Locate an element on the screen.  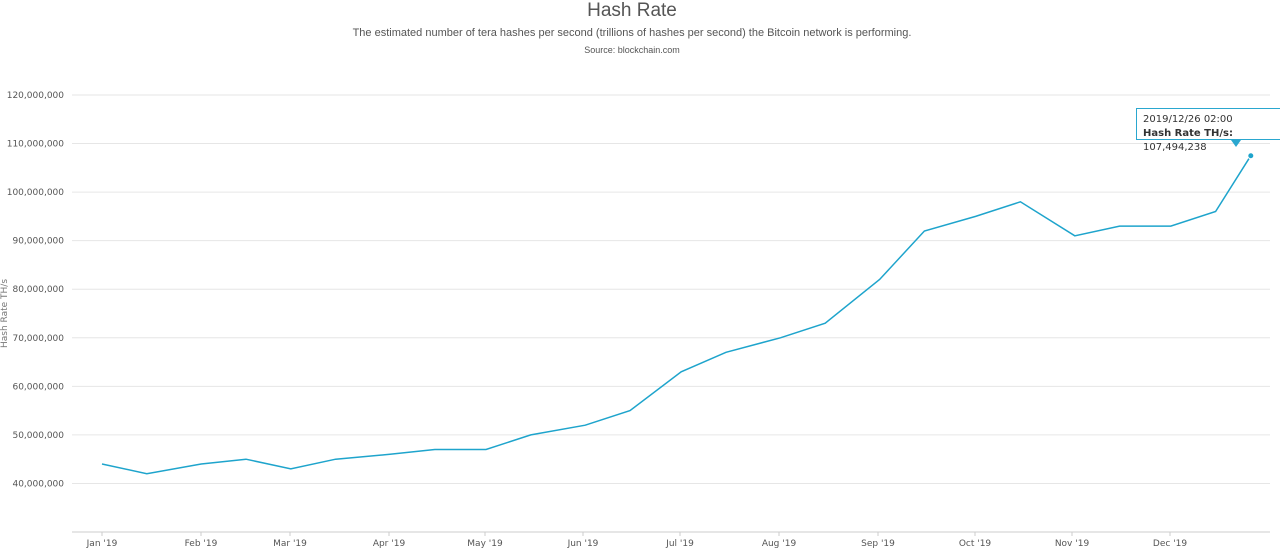
y-tick-label: 80,000,000 is located at coordinates (38, 290).